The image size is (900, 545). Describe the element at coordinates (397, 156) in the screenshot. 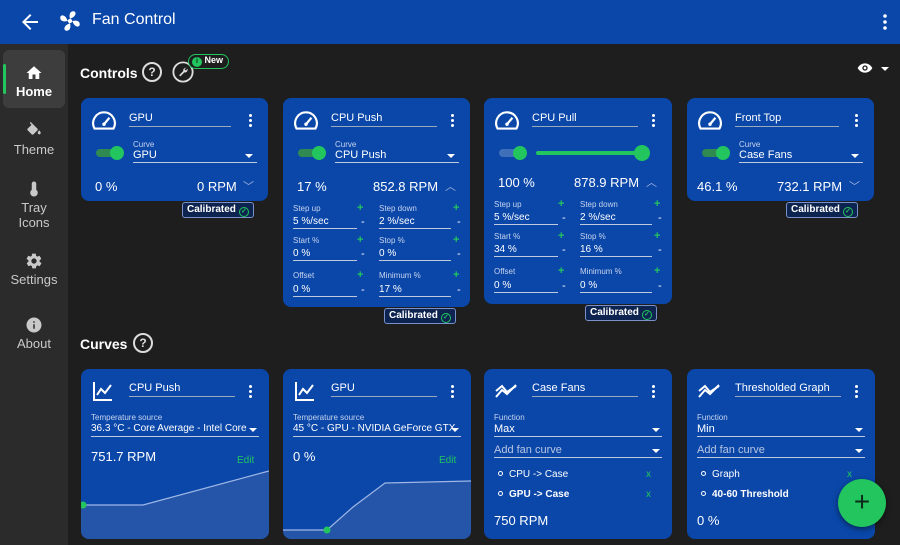

I see `curve-select: CPU Push` at that location.